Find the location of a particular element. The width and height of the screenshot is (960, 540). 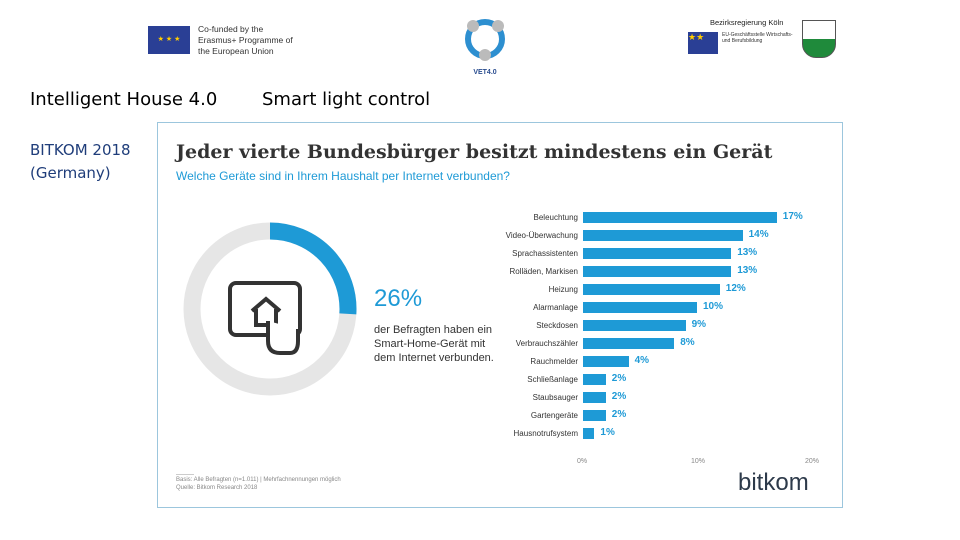

source-line-2: (Germany) is located at coordinates (70, 173).